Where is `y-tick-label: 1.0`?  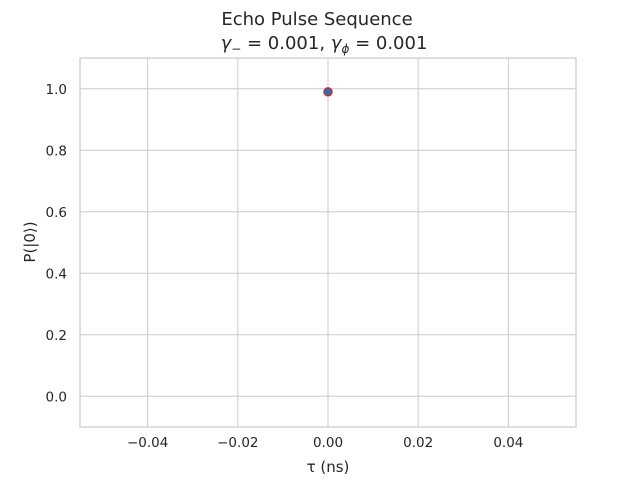
y-tick-label: 1.0 is located at coordinates (56, 90).